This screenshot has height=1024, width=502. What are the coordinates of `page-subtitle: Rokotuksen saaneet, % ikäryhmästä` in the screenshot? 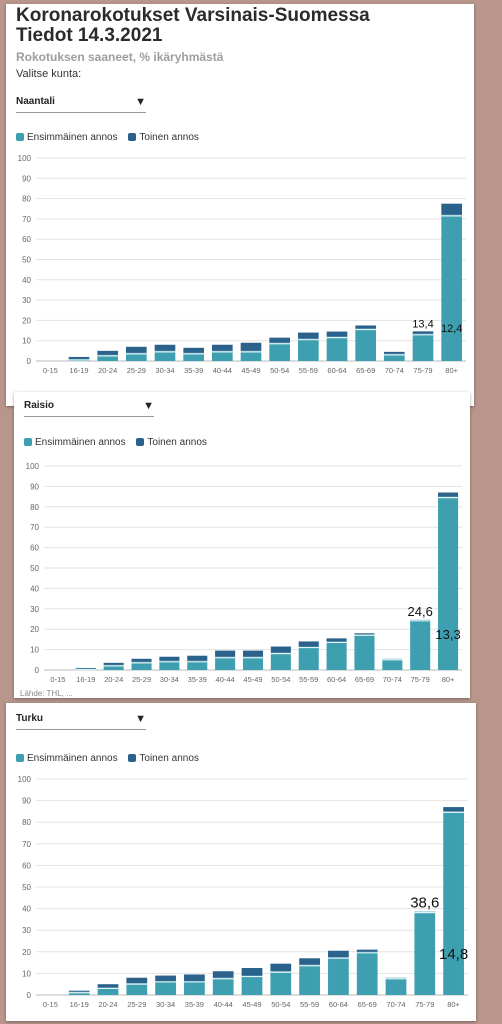 It's located at (120, 57).